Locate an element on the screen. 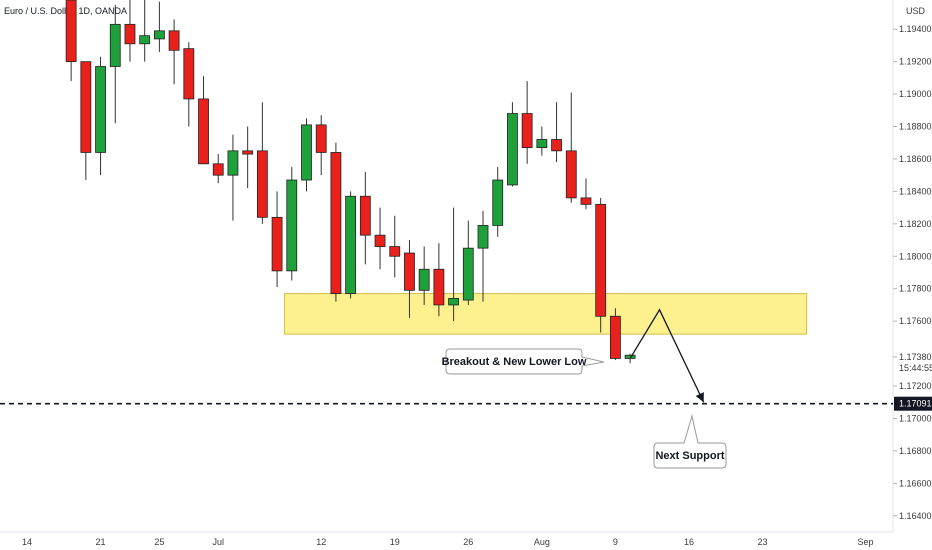  projection-path-layer is located at coordinates (667, 355).